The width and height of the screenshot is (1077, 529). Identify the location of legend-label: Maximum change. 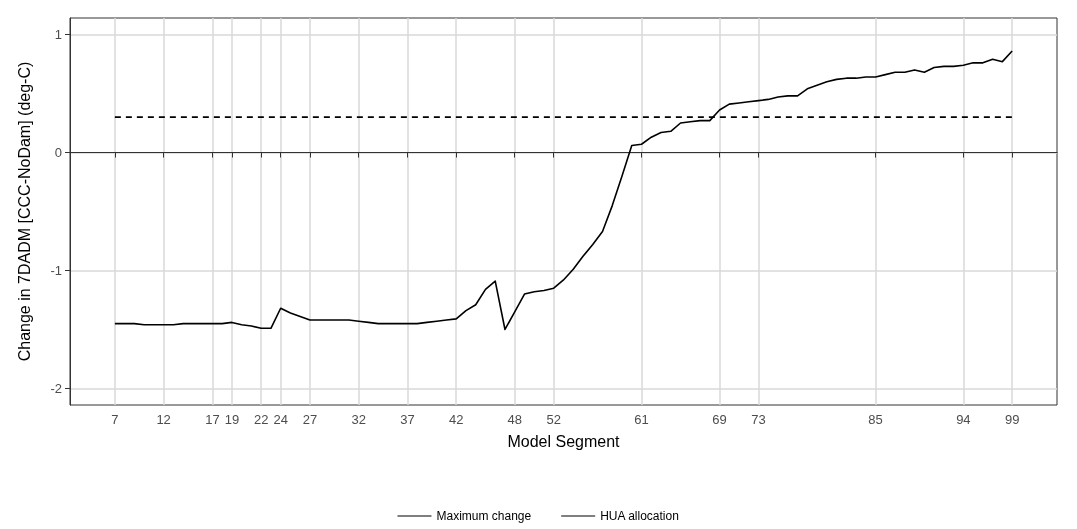
(484, 516).